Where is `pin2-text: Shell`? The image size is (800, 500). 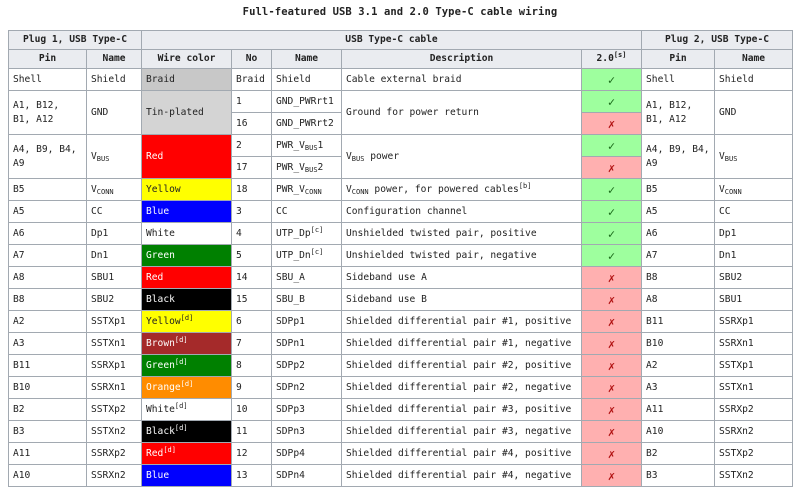
pin2-text: Shell is located at coordinates (660, 79).